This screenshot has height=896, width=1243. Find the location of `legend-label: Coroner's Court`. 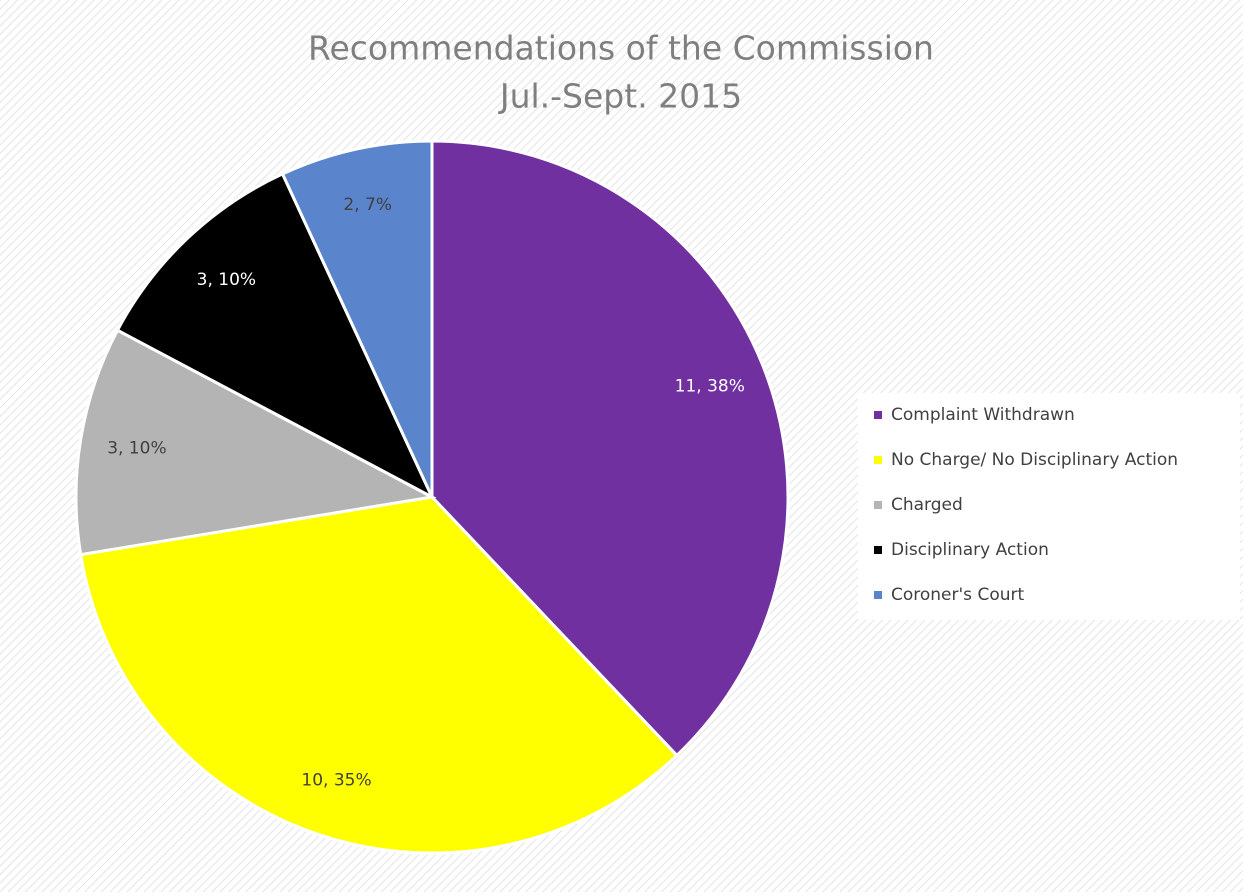

legend-label: Coroner's Court is located at coordinates (957, 595).